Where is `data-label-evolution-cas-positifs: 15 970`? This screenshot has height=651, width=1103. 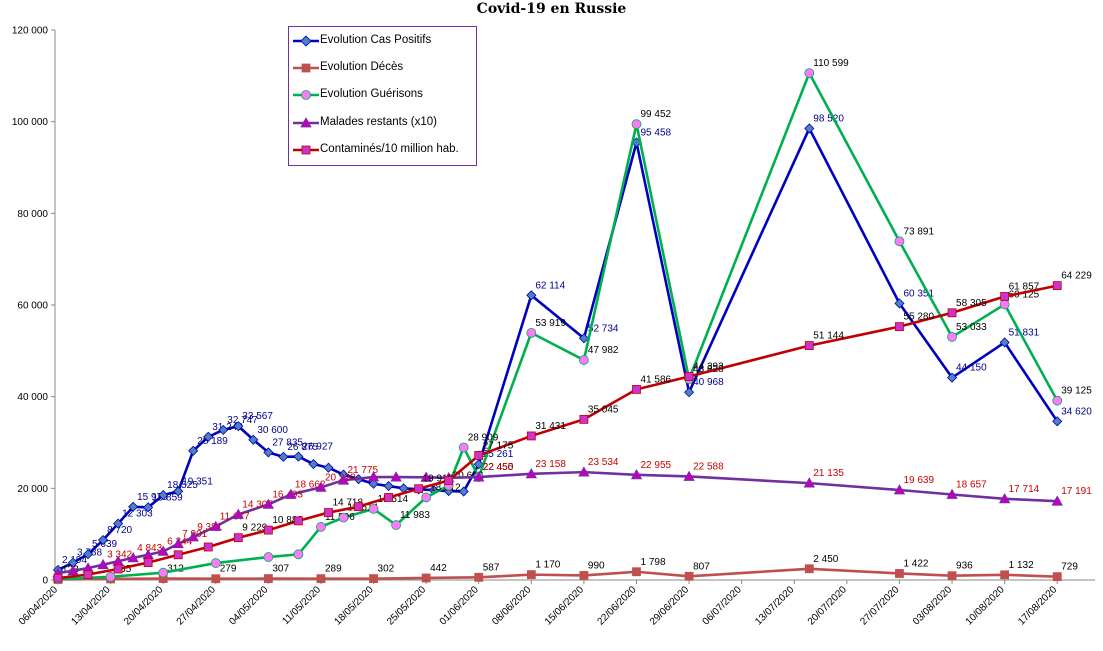 data-label-evolution-cas-positifs: 15 970 is located at coordinates (152, 497).